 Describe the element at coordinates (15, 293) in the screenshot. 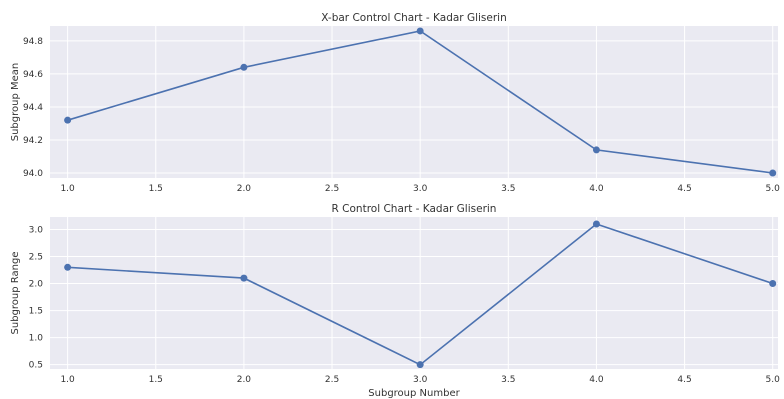

I see `y-axis-label: Subgroup Range` at that location.